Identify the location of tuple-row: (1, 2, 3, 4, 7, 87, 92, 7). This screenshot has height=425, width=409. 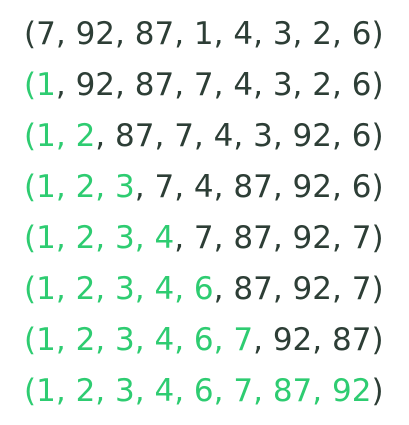
(214, 238).